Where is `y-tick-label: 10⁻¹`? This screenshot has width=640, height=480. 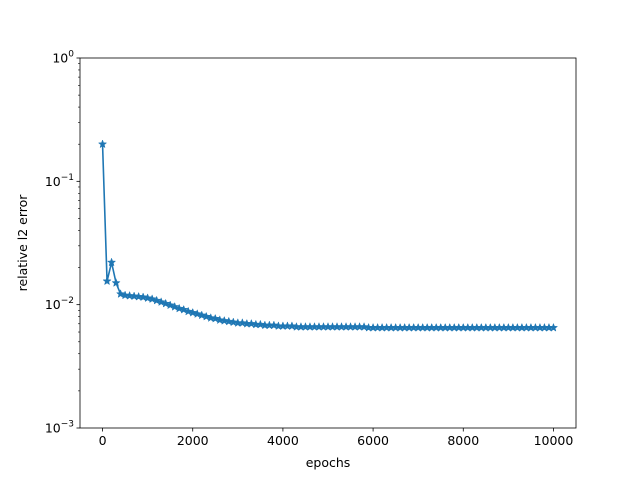 y-tick-label: 10⁻¹ is located at coordinates (59, 181).